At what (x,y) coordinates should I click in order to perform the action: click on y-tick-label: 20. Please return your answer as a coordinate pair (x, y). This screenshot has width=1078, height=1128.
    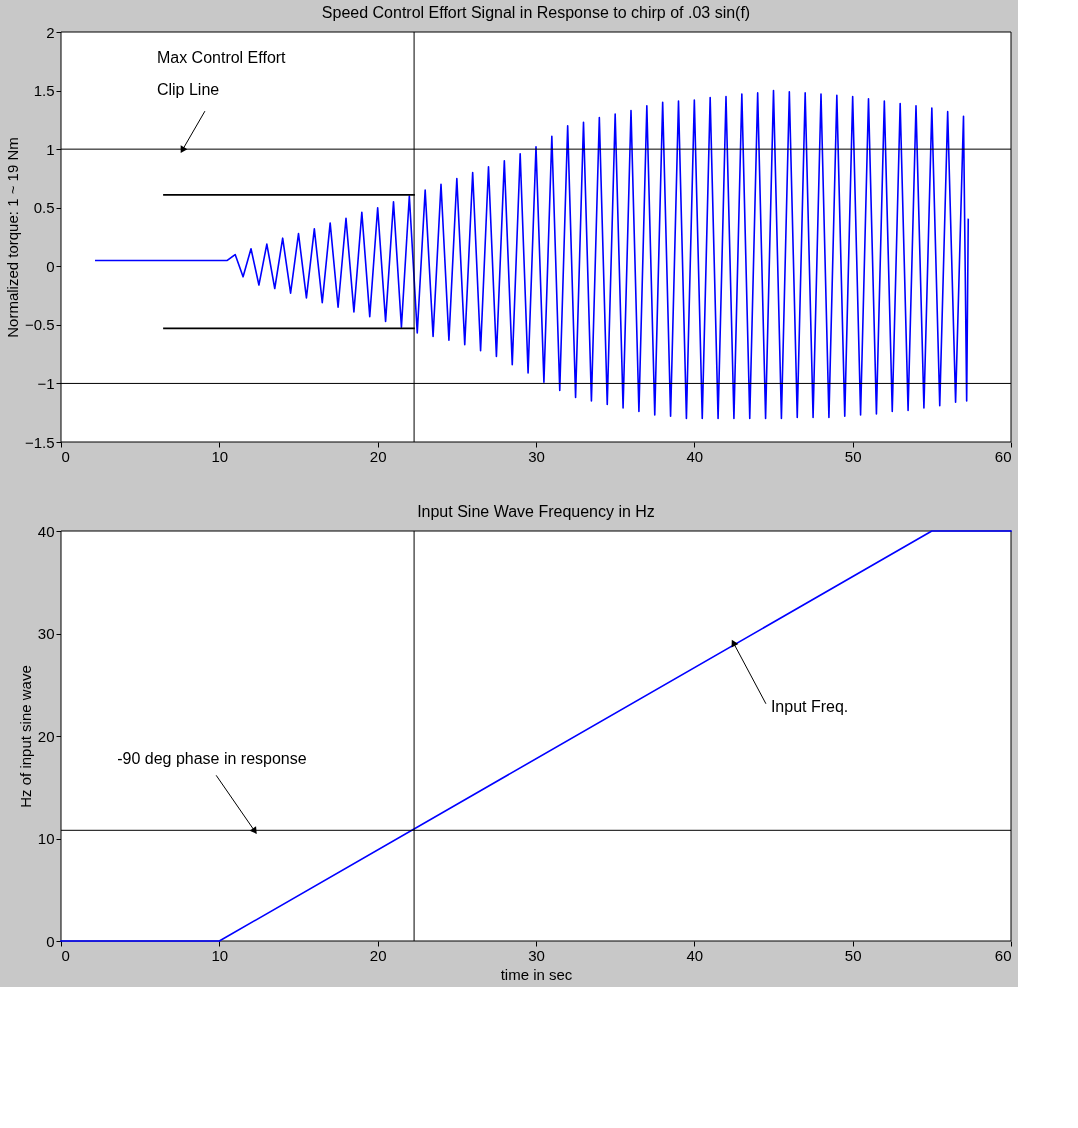
    Looking at the image, I should click on (46, 736).